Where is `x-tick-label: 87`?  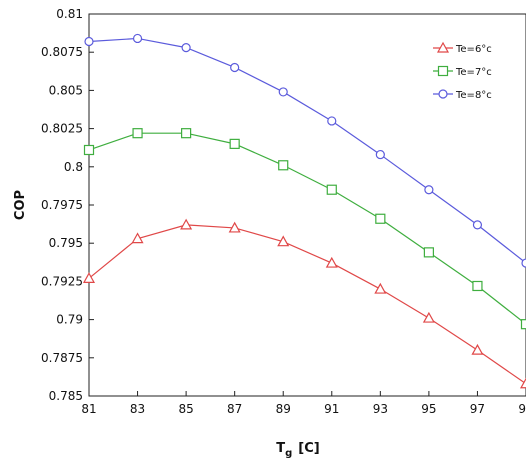 x-tick-label: 87 is located at coordinates (234, 409).